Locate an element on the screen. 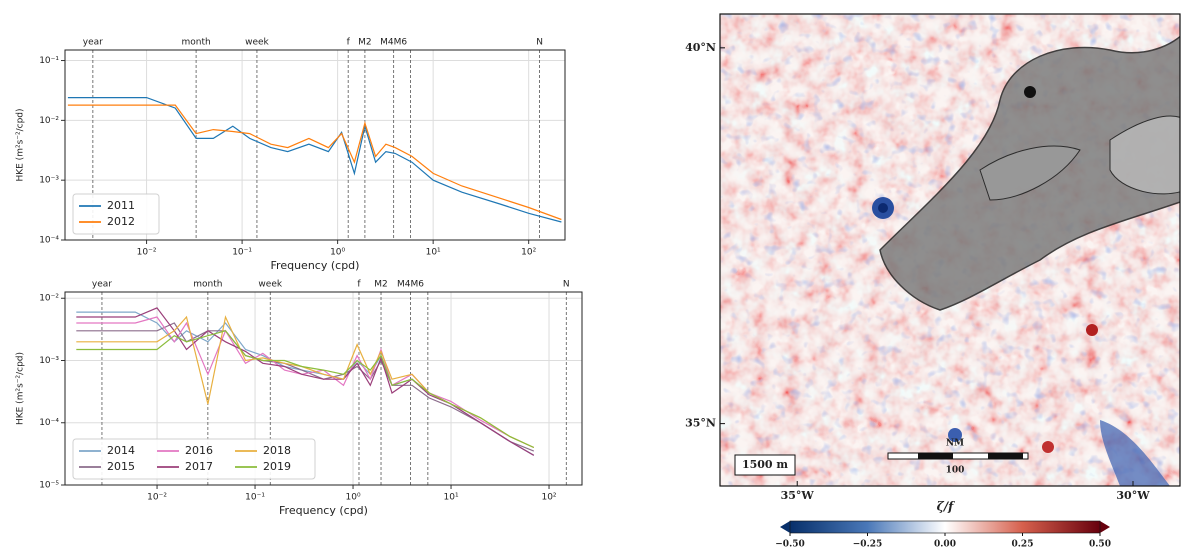  legend-label: 2011 is located at coordinates (121, 205).